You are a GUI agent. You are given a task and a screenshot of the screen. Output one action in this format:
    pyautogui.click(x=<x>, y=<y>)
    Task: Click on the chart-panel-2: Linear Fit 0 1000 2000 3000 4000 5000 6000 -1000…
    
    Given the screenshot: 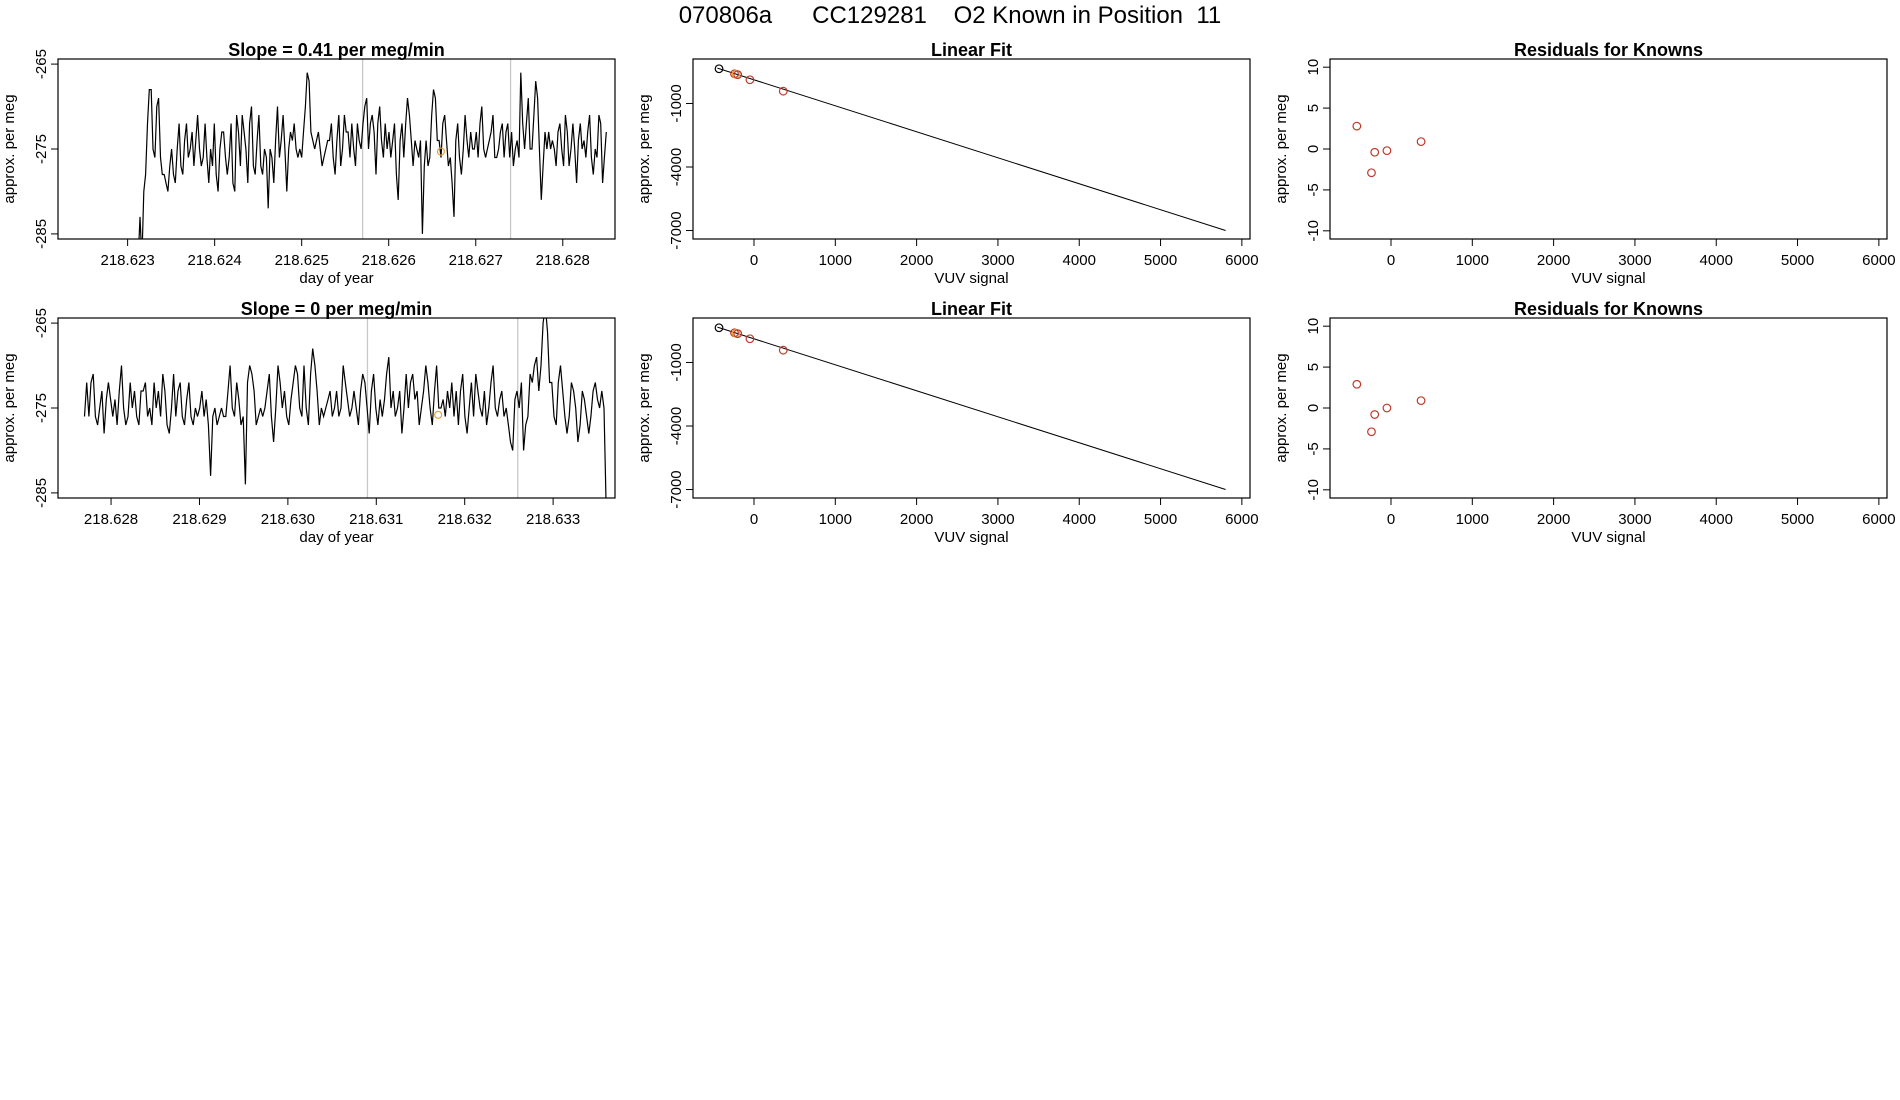 What is the action you would take?
    pyautogui.click(x=947, y=163)
    